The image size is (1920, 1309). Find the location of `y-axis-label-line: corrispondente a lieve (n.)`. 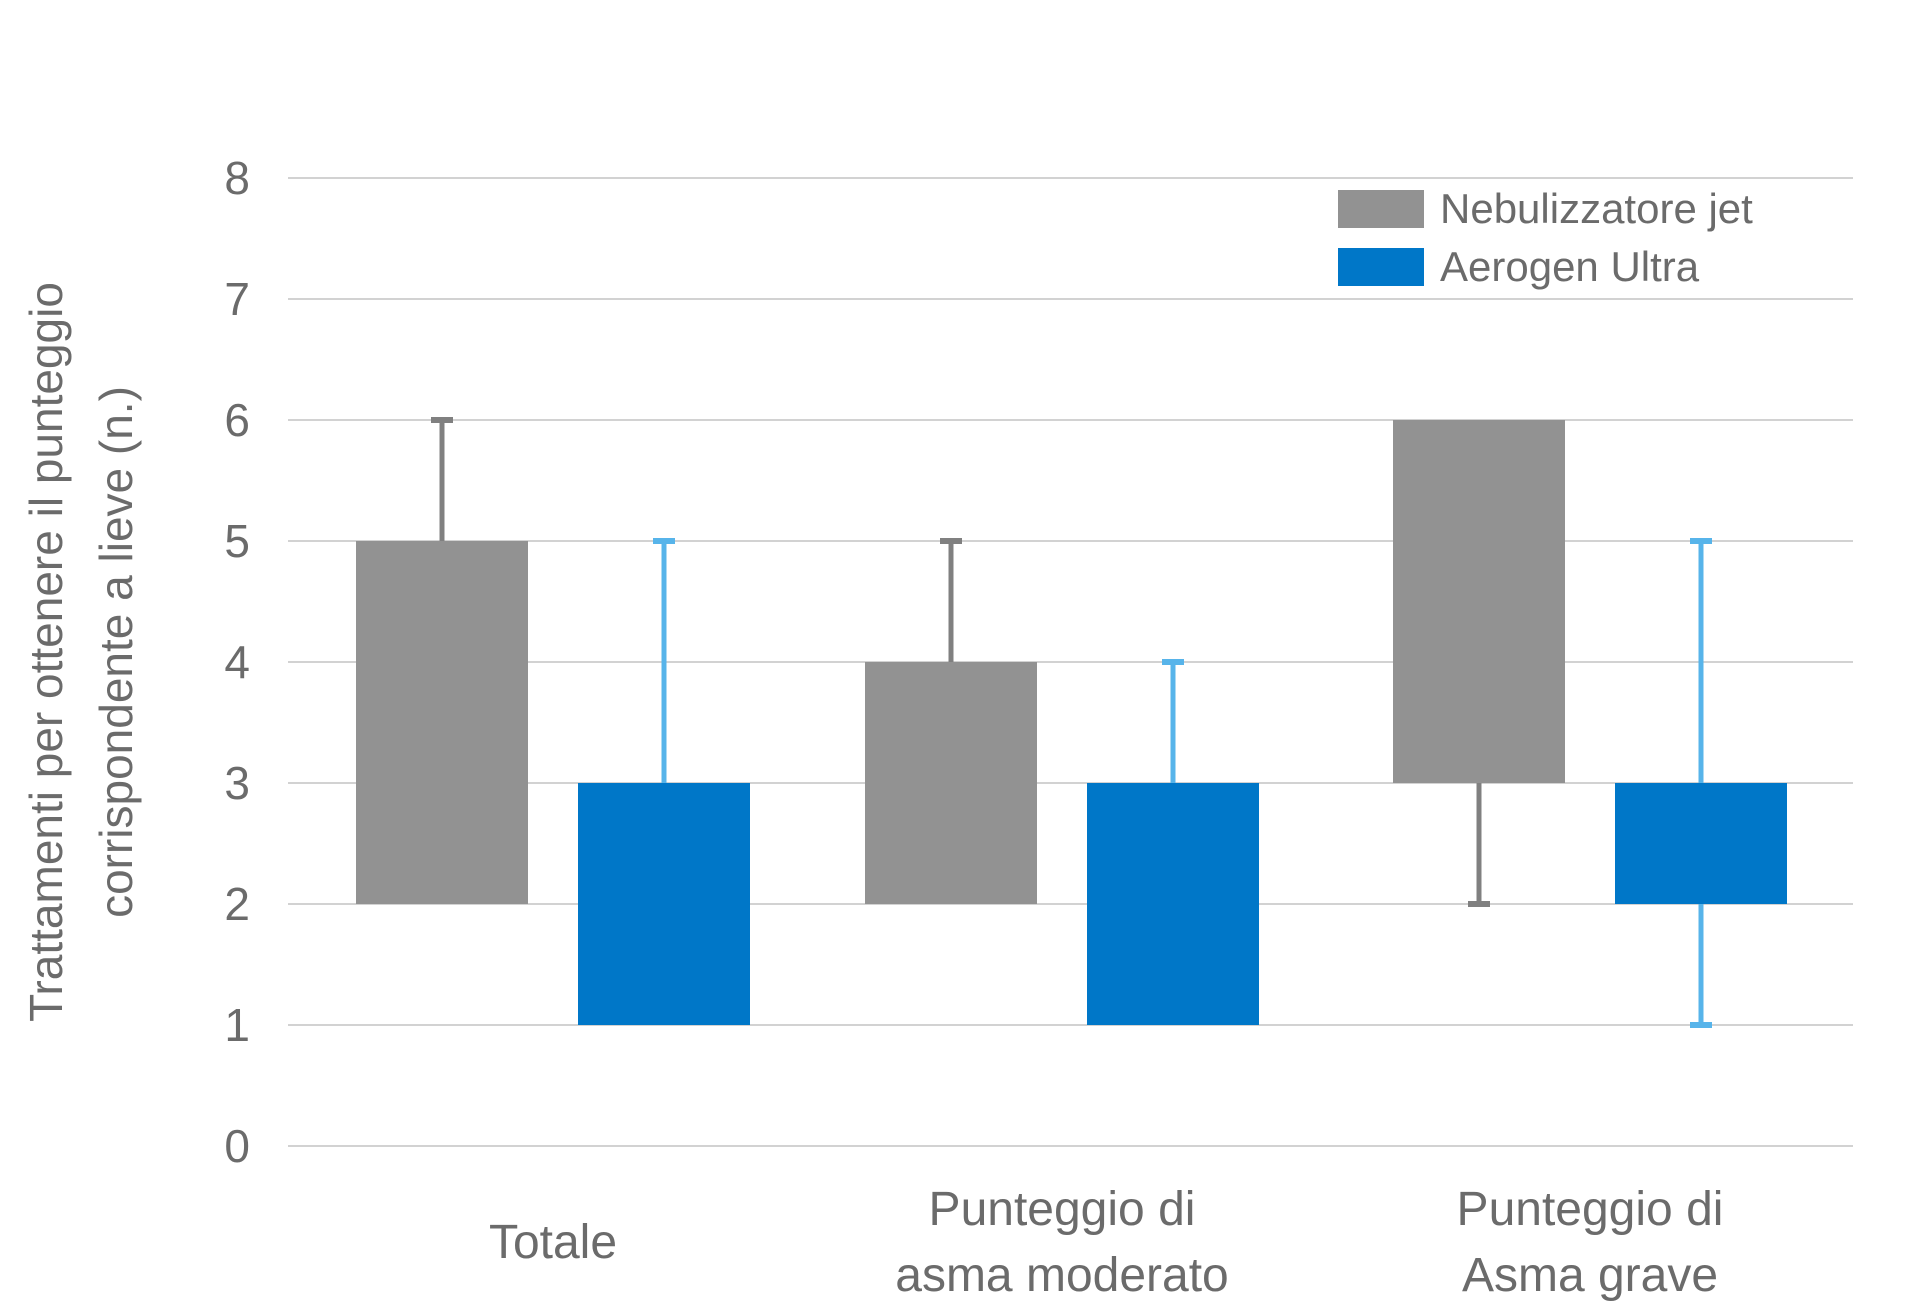

y-axis-label-line: corrispondente a lieve (n.) is located at coordinates (116, 652).